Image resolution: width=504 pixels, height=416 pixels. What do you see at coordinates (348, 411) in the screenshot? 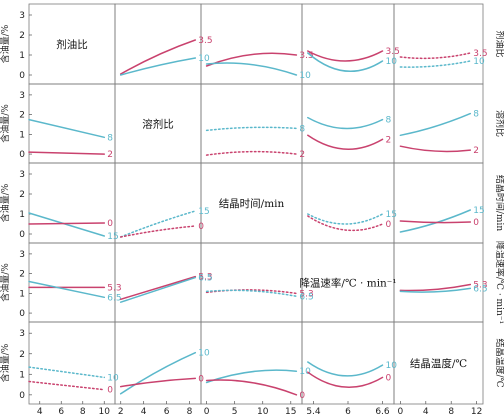
I see `x-tick-label-rate: 6` at bounding box center [348, 411].